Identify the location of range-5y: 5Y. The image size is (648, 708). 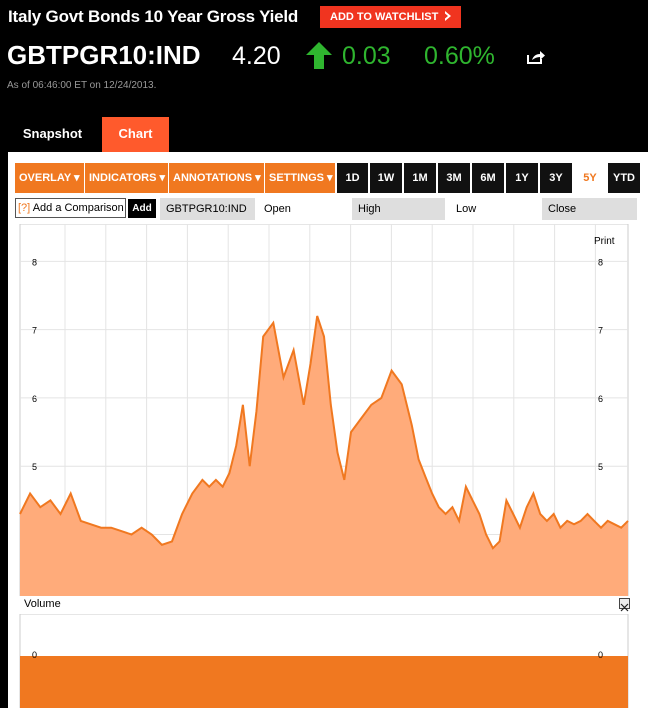
(590, 178).